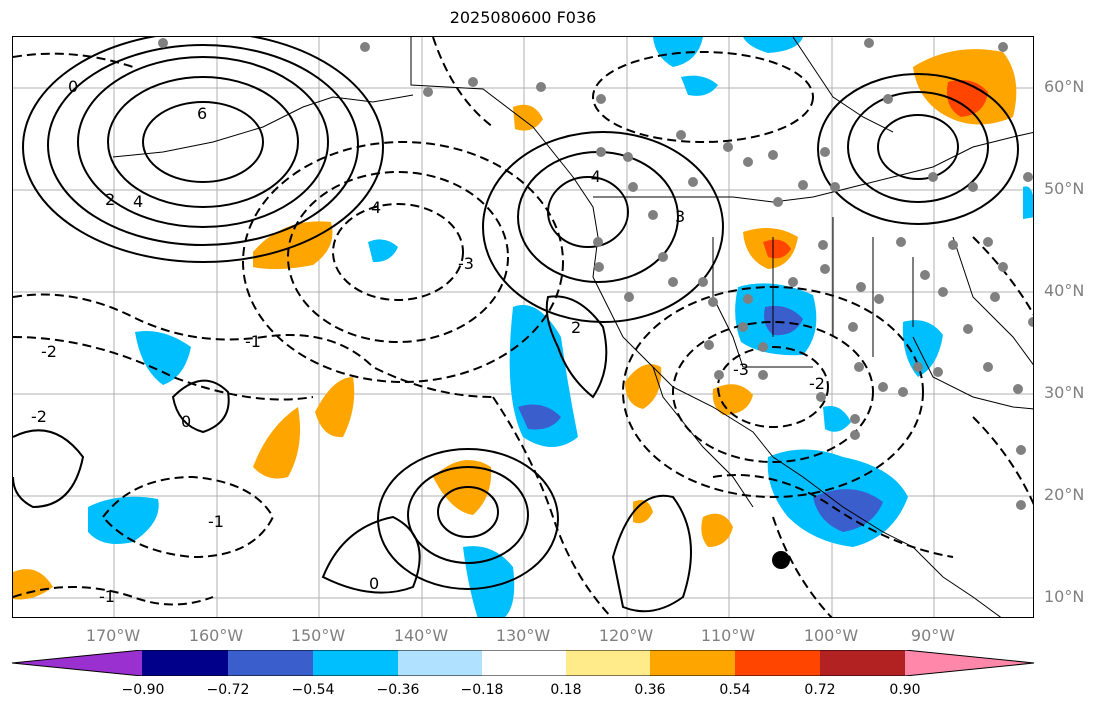 This screenshot has width=1105, height=712. I want to click on colorbar-tick: −0.90, so click(143, 690).